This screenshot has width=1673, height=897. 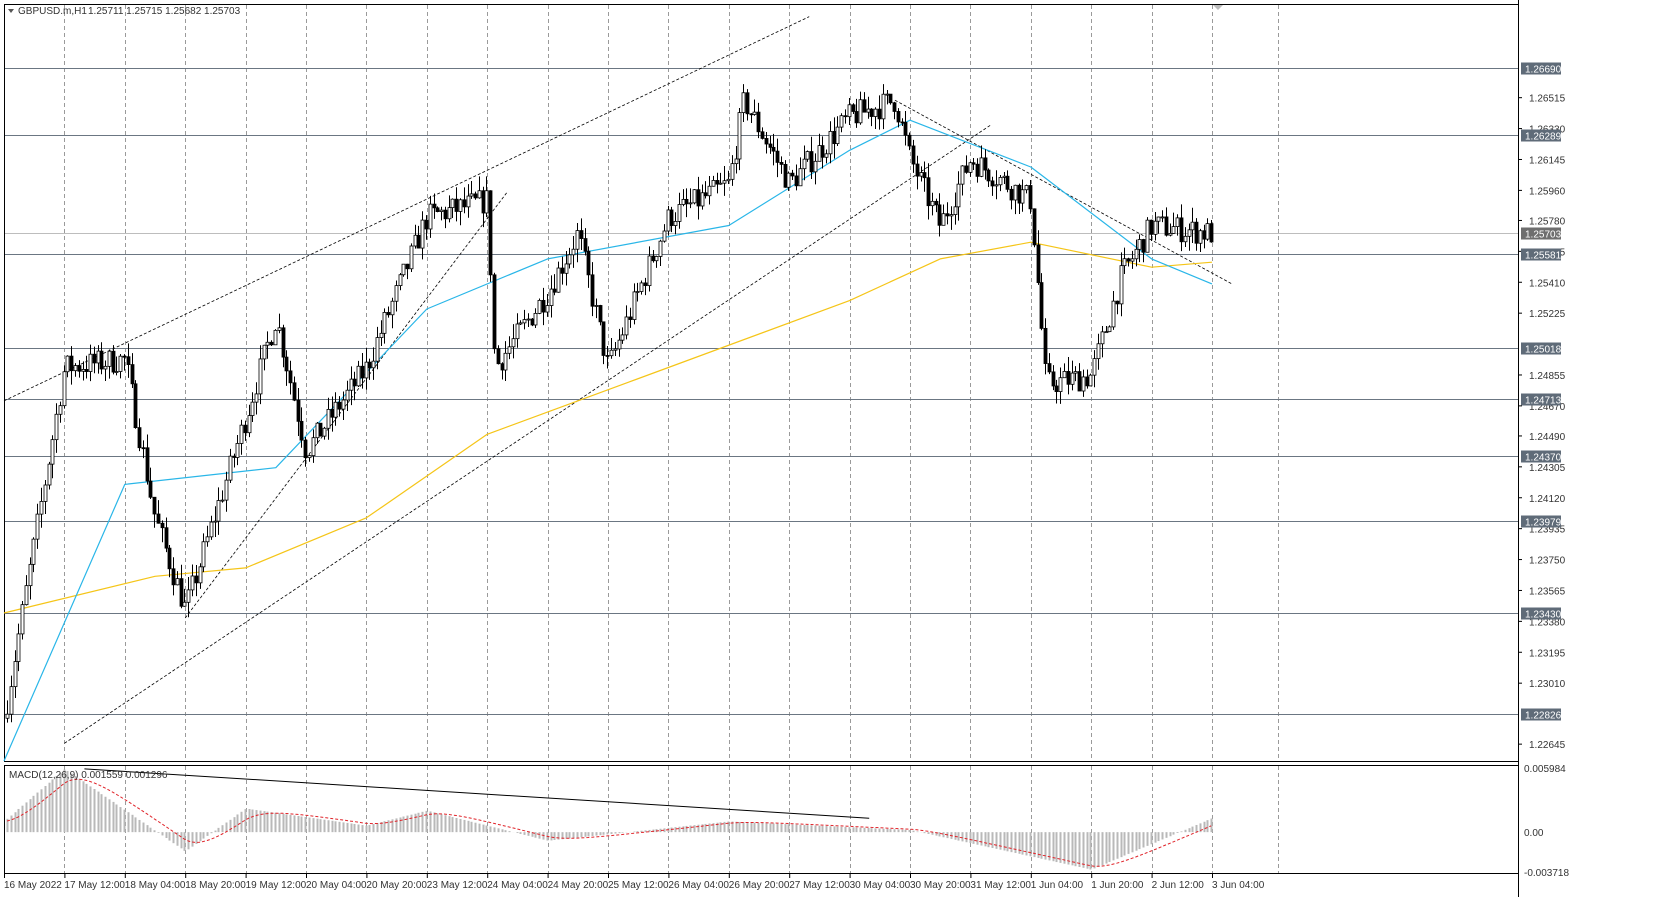 What do you see at coordinates (578, 885) in the screenshot?
I see `time-tick-label: 24 May 20:00` at bounding box center [578, 885].